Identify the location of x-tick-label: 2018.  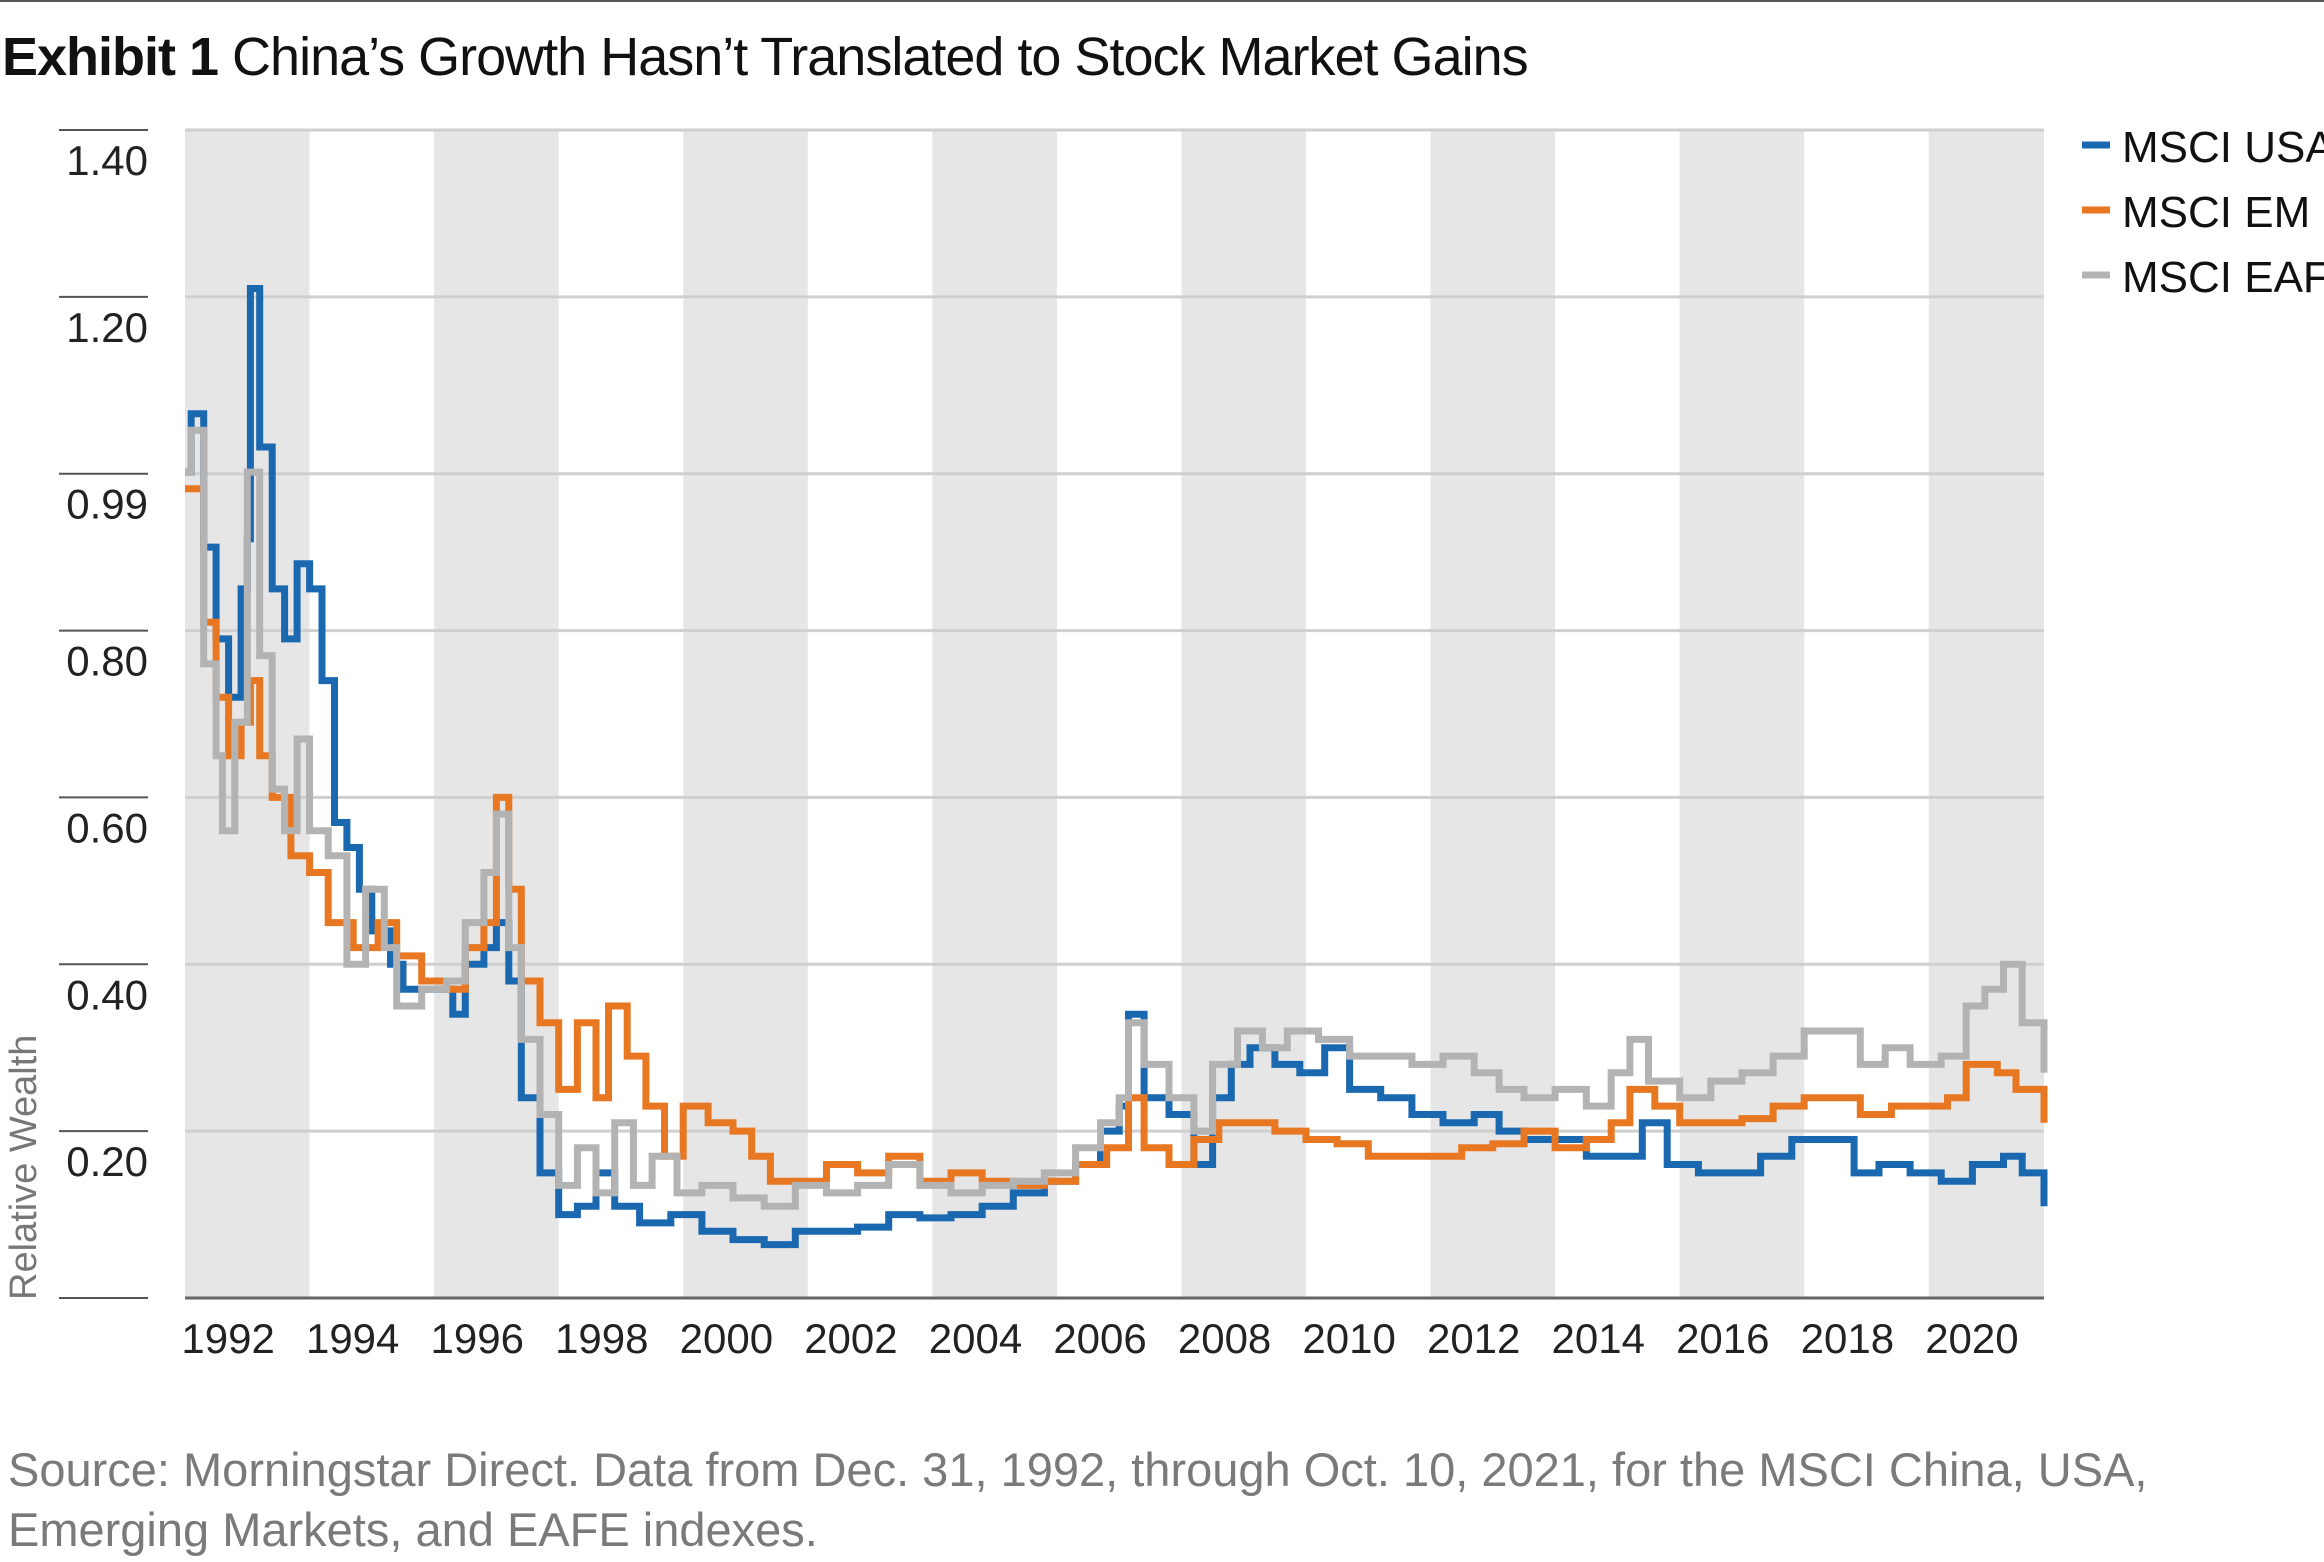
(1847, 1338).